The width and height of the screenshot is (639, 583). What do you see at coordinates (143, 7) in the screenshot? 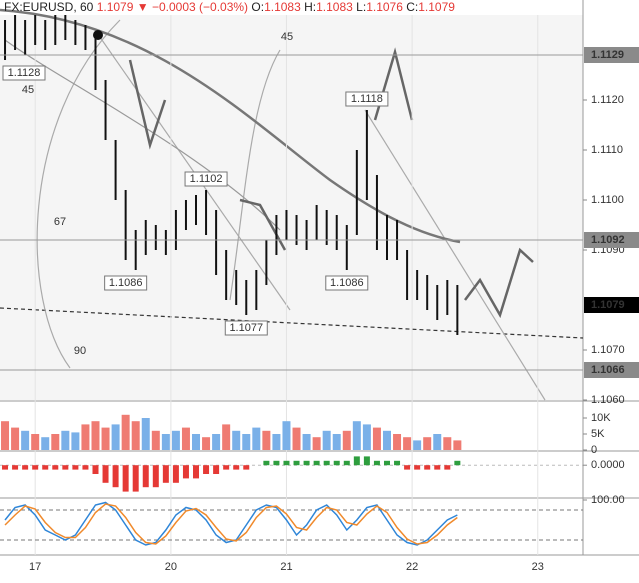
I see `change-arrow: ▼` at bounding box center [143, 7].